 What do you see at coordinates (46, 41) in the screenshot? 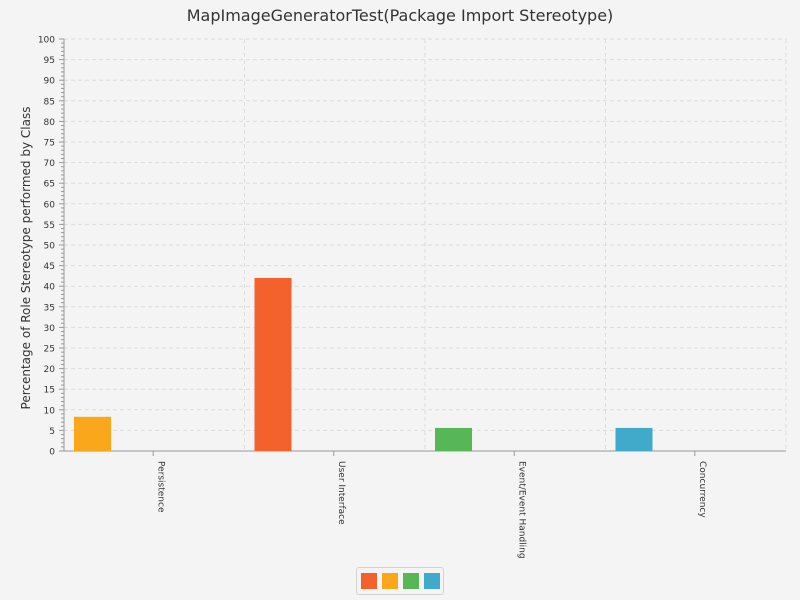
I see `y-tick-label: 100` at bounding box center [46, 41].